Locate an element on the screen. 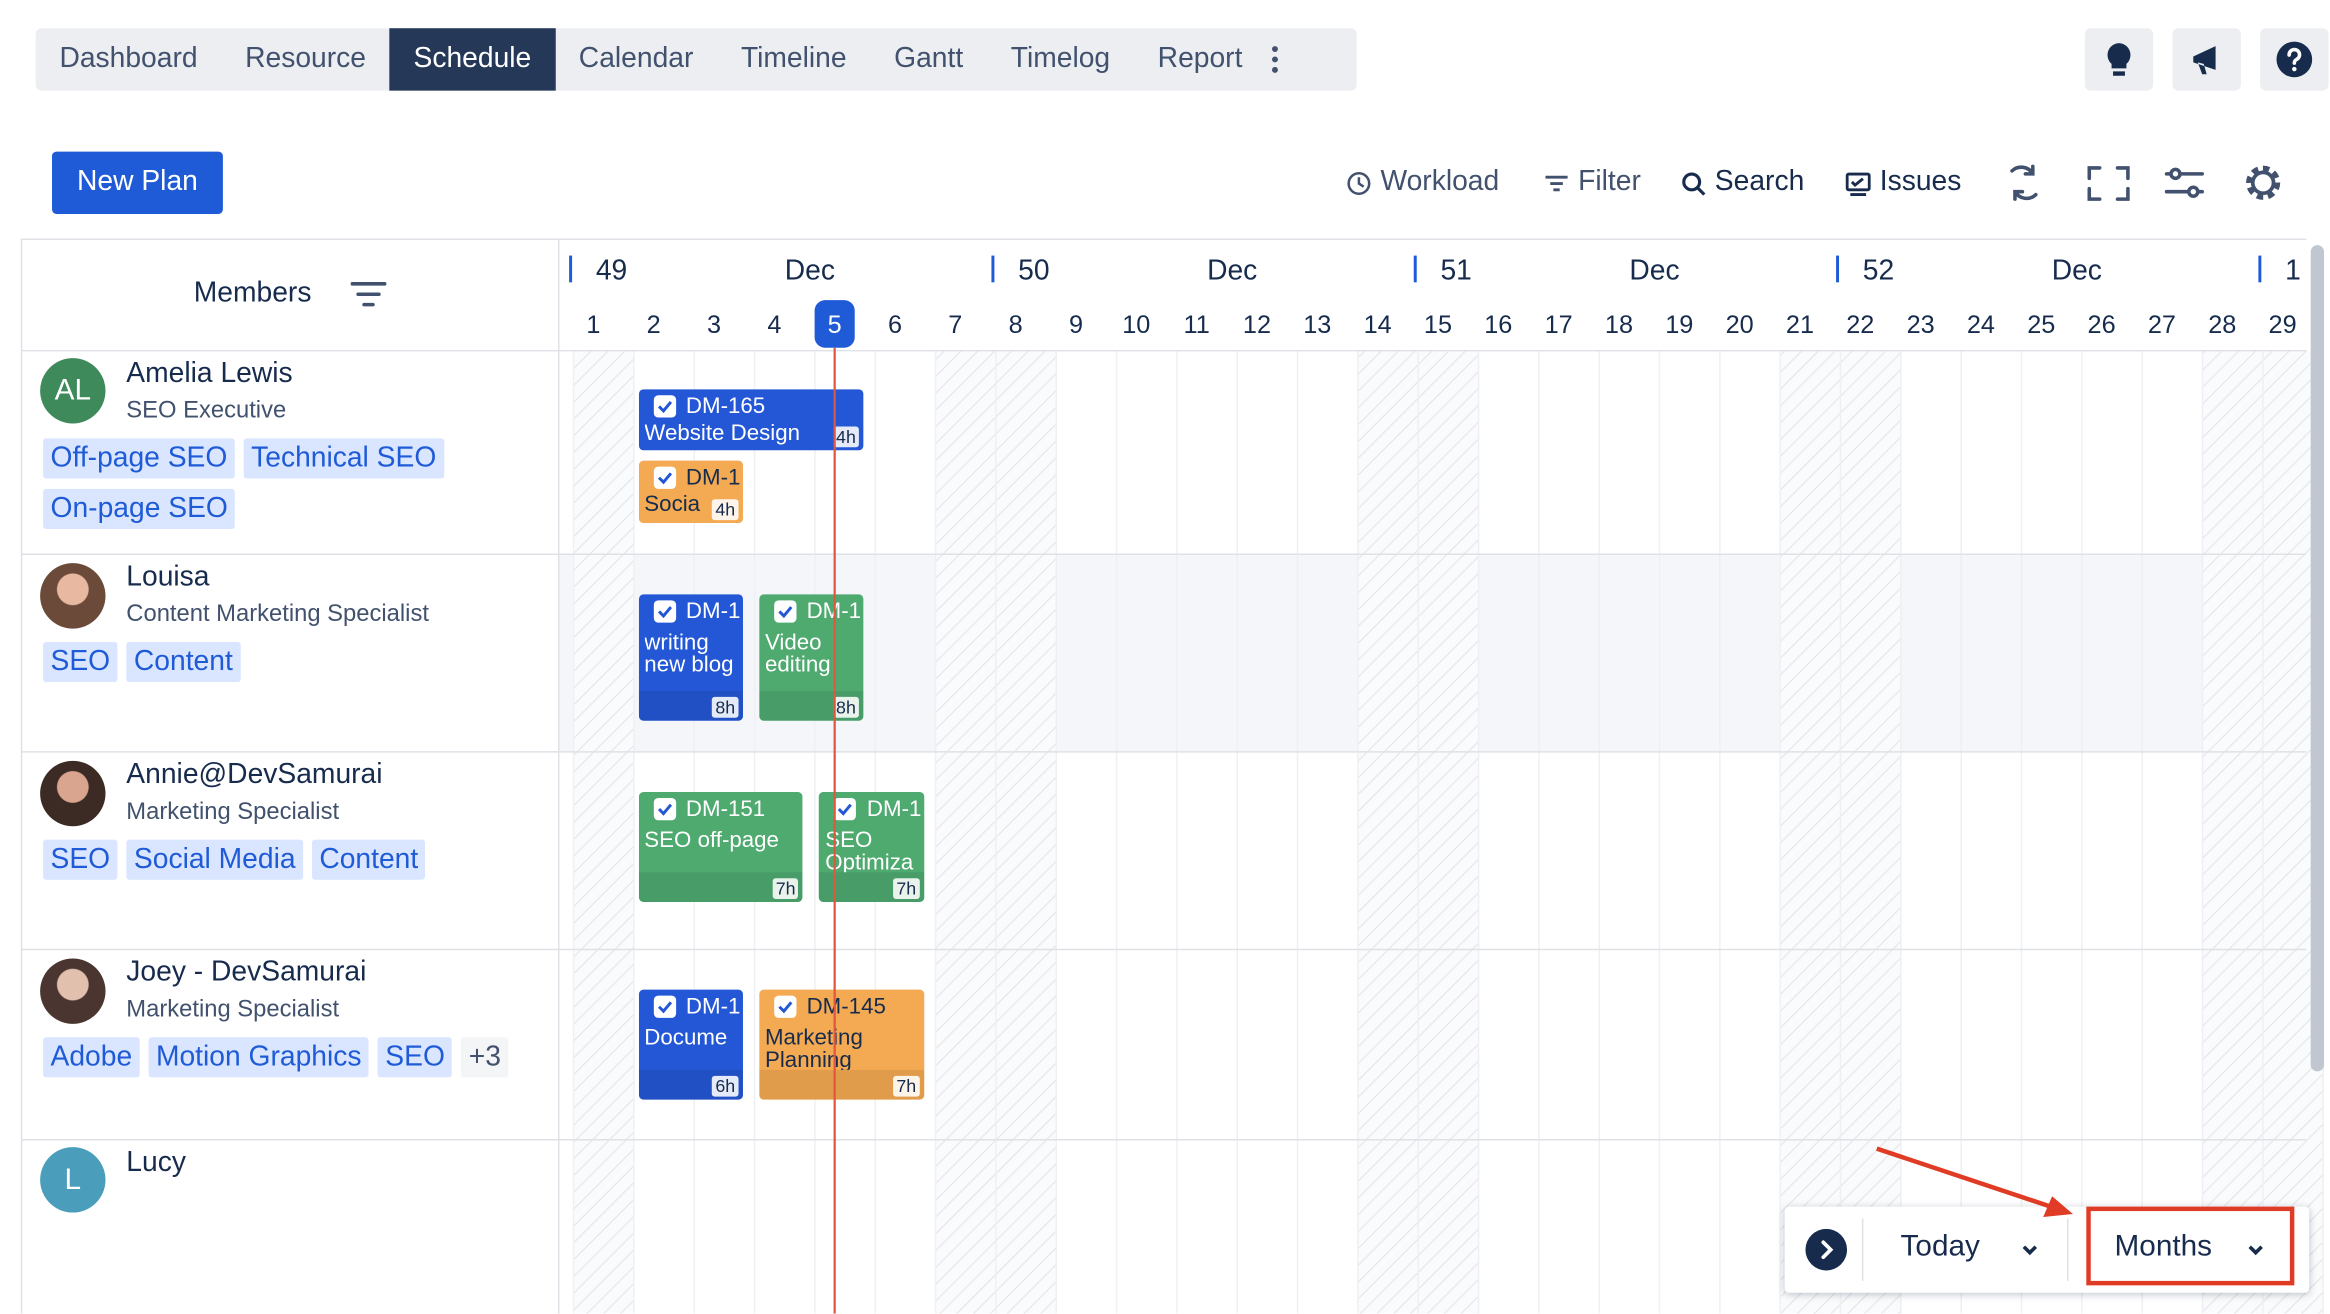 This screenshot has width=2330, height=1314. separator is located at coordinates (1862, 1249).